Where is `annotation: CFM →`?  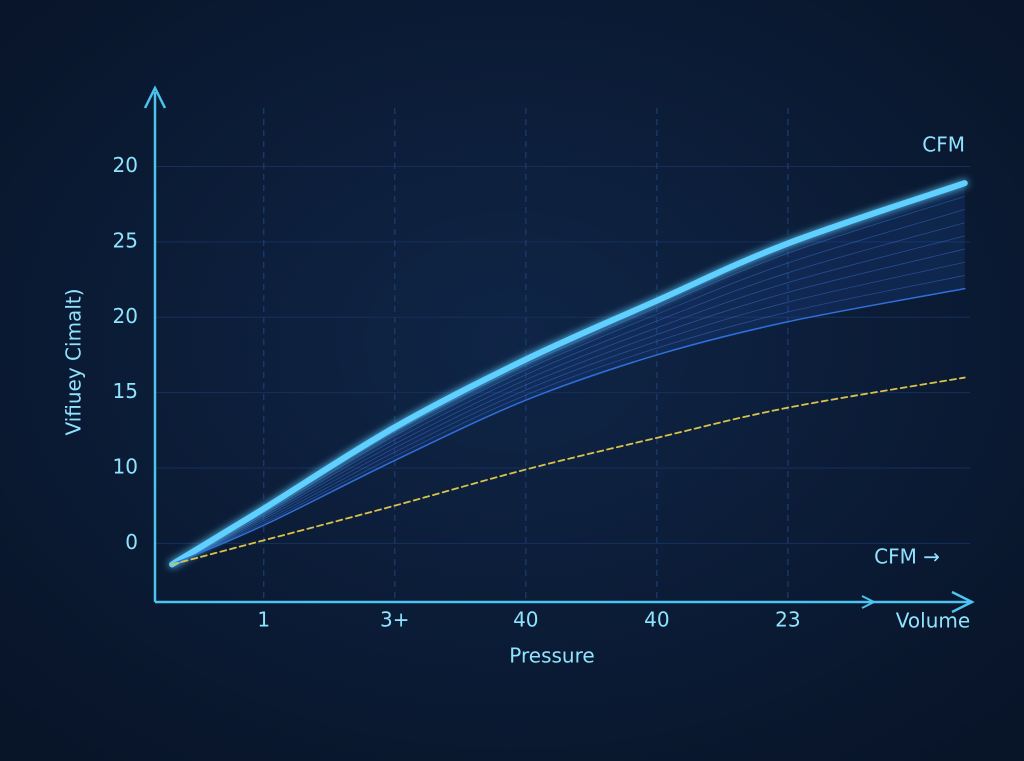 annotation: CFM → is located at coordinates (907, 557).